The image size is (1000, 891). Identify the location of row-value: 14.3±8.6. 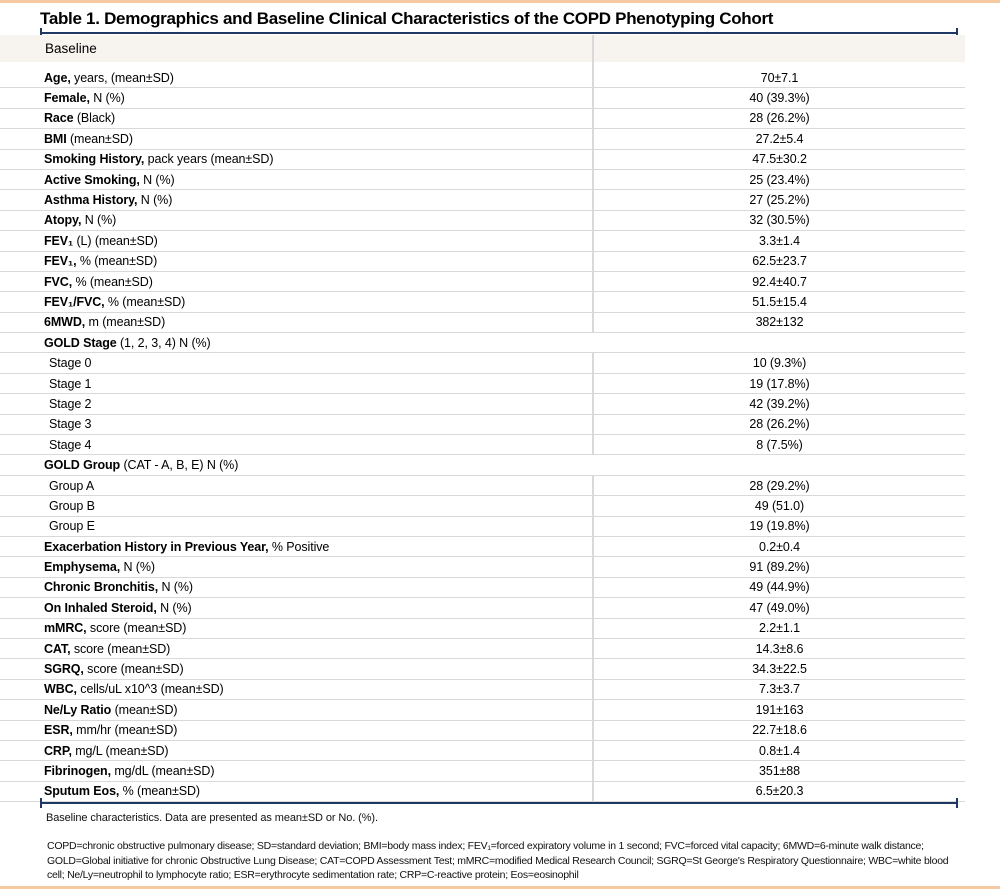
(778, 648).